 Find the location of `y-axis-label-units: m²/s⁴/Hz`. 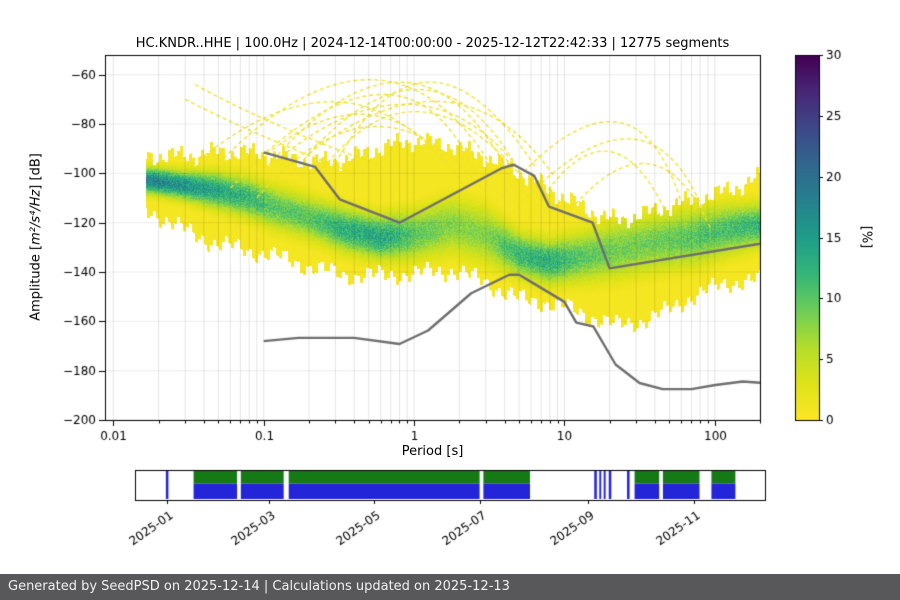

y-axis-label-units: m²/s⁴/Hz is located at coordinates (36, 217).